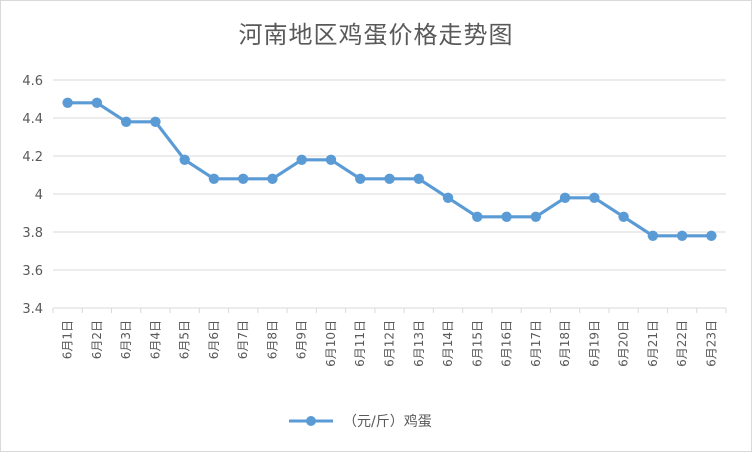 The width and height of the screenshot is (752, 452). What do you see at coordinates (311, 421) in the screenshot?
I see `legend-line-marker-icon` at bounding box center [311, 421].